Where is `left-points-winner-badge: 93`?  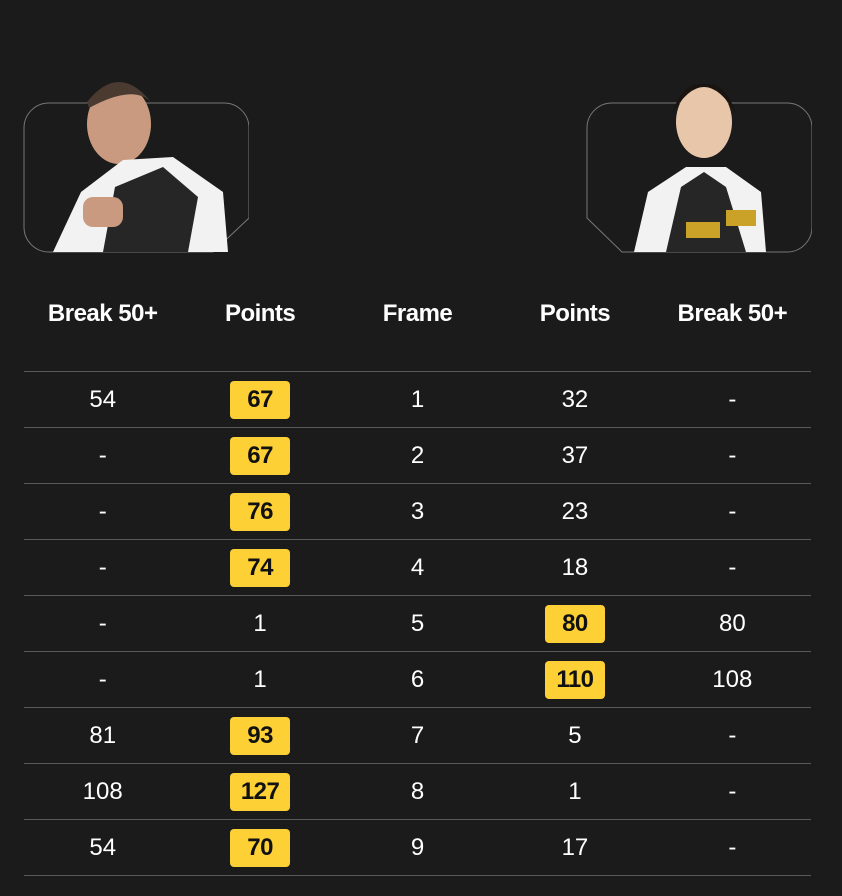
left-points-winner-badge: 93 is located at coordinates (260, 735).